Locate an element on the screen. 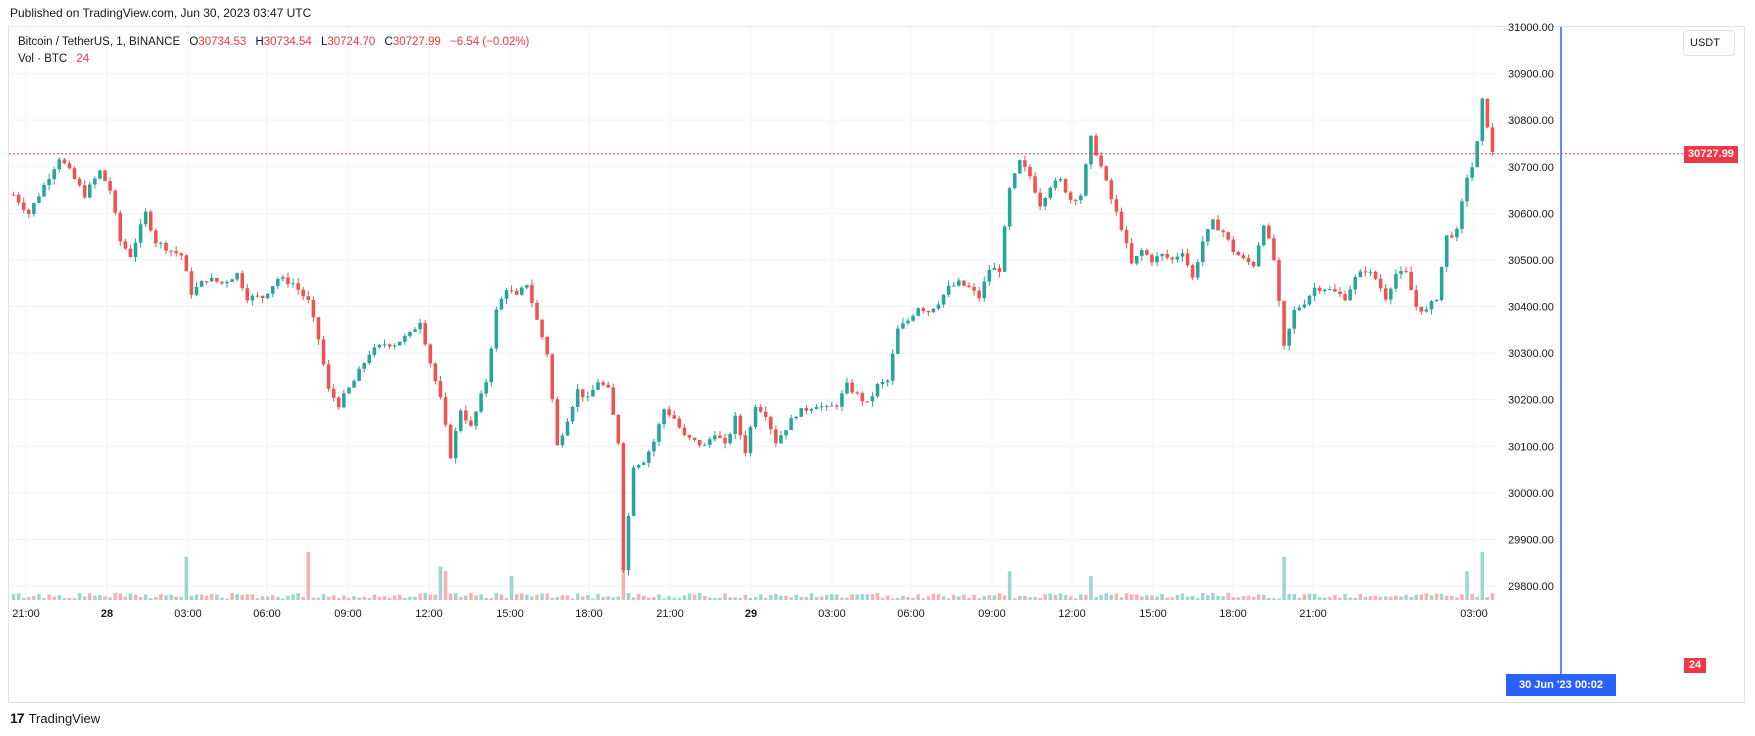 The image size is (1755, 736). low-label: L is located at coordinates (324, 42).